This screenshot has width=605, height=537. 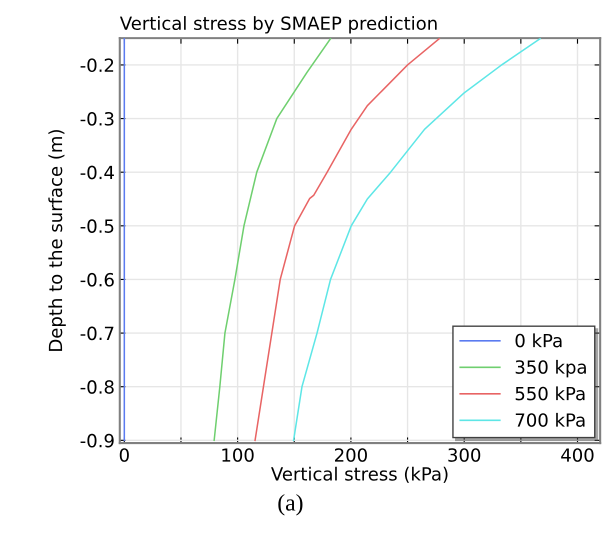 What do you see at coordinates (238, 455) in the screenshot?
I see `x-tick-label: 100` at bounding box center [238, 455].